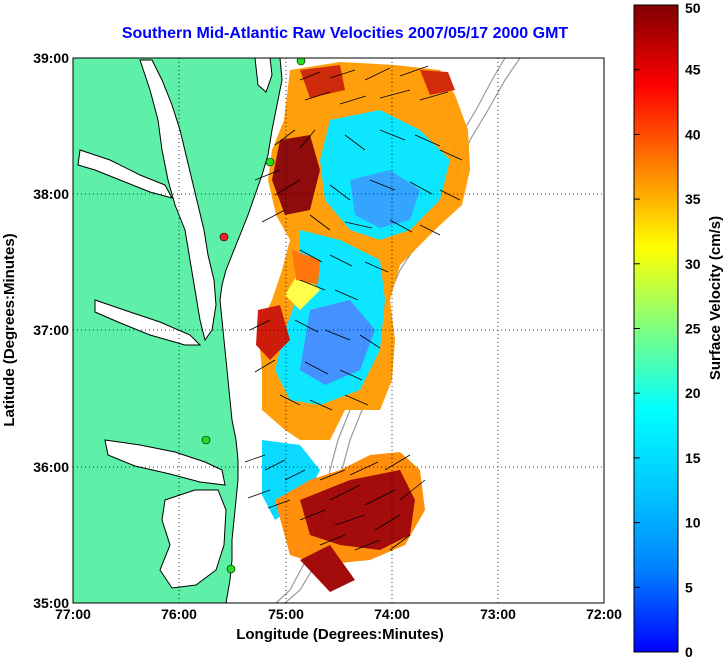  Describe the element at coordinates (51, 467) in the screenshot. I see `y-tick-label: 36:00` at that location.